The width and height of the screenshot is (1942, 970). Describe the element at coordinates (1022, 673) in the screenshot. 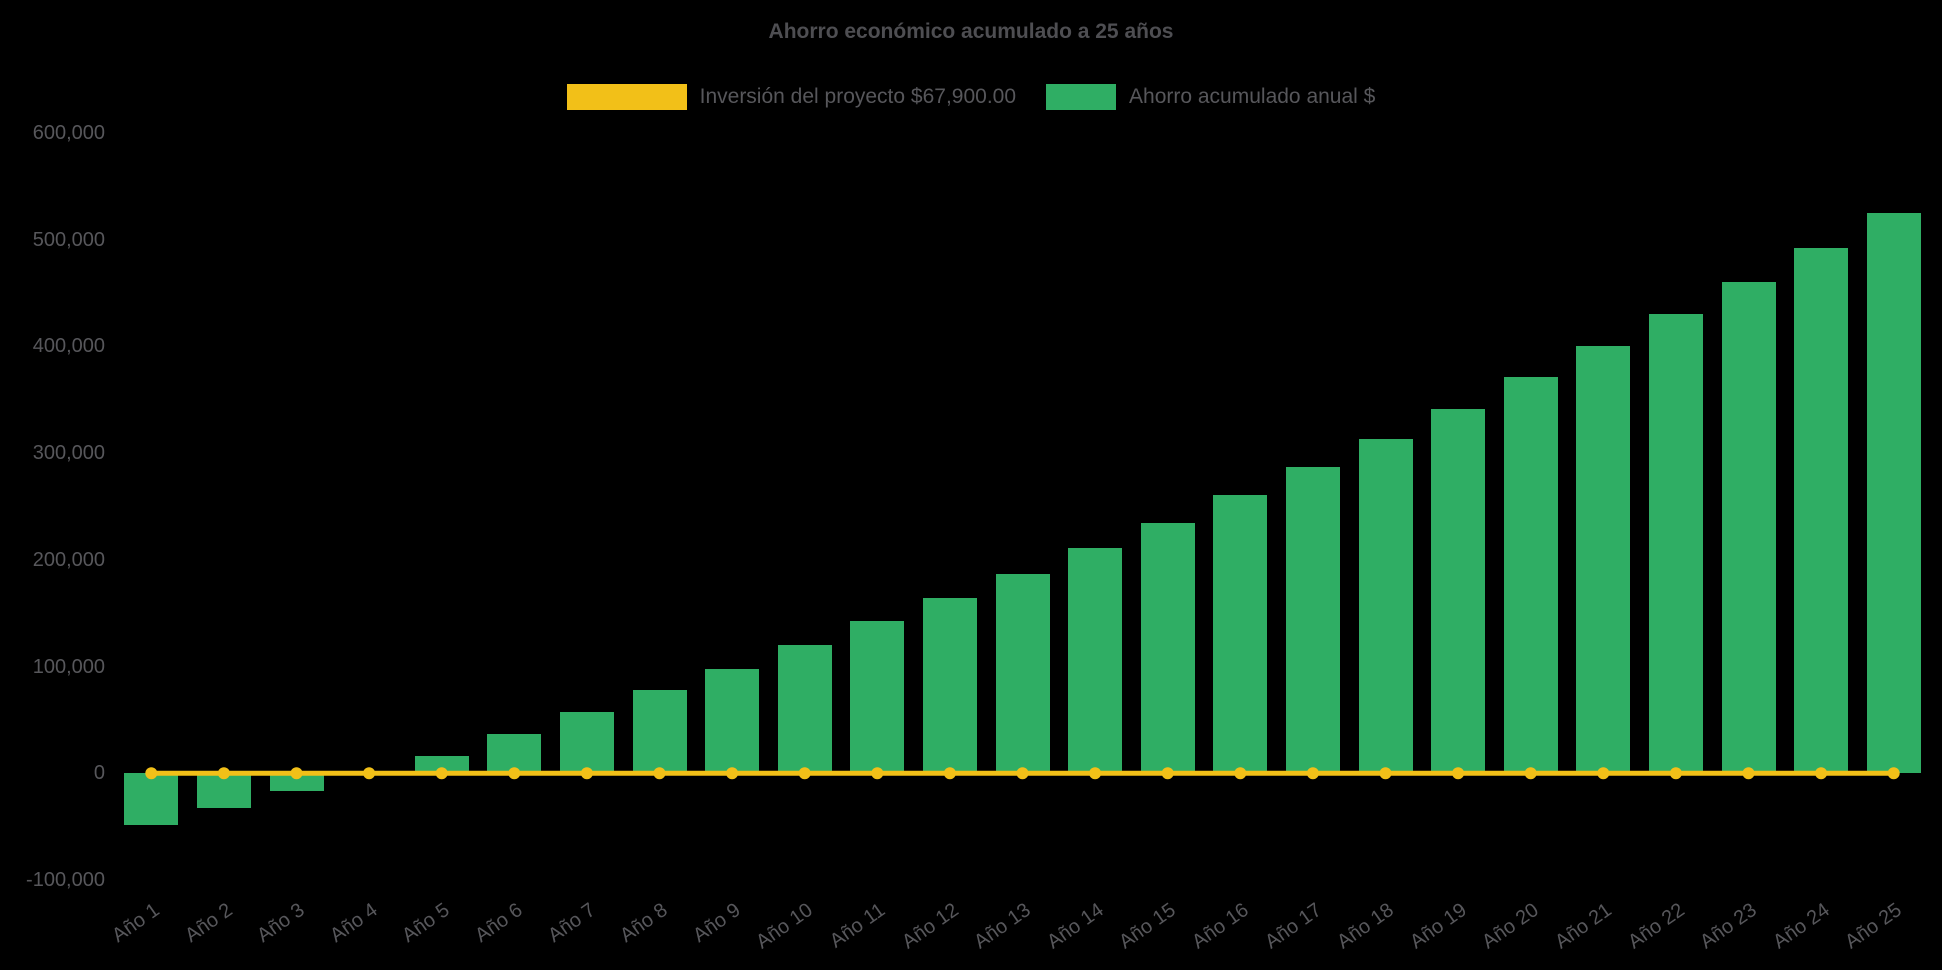

I see `bar-año-13` at that location.